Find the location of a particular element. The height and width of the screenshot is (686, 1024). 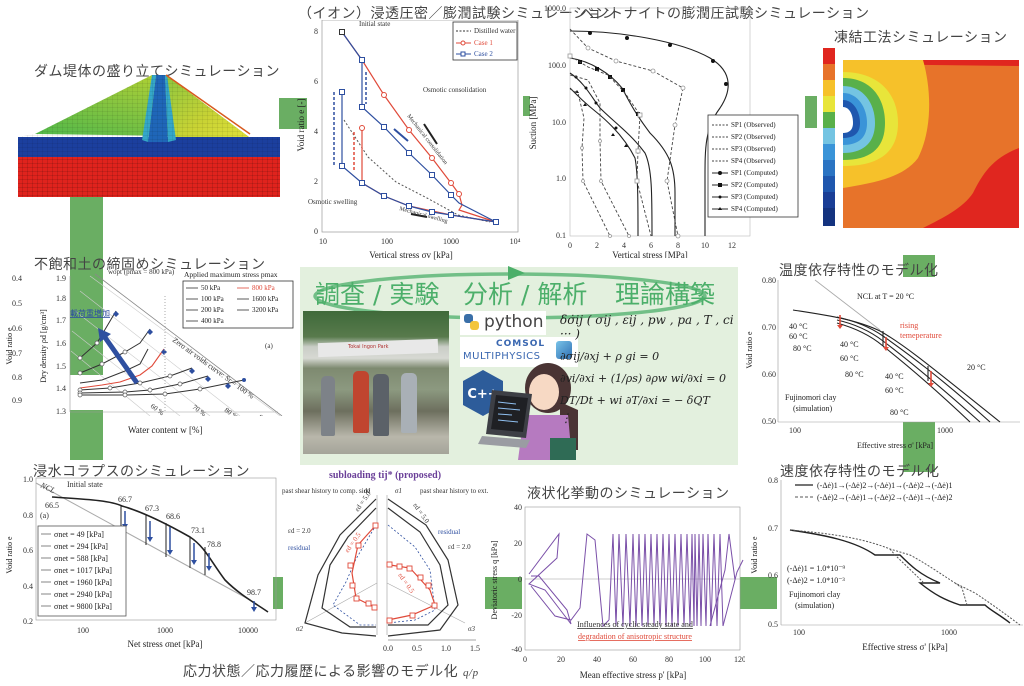

svg-text: εd = 0.5 is located at coordinates (406, 584).